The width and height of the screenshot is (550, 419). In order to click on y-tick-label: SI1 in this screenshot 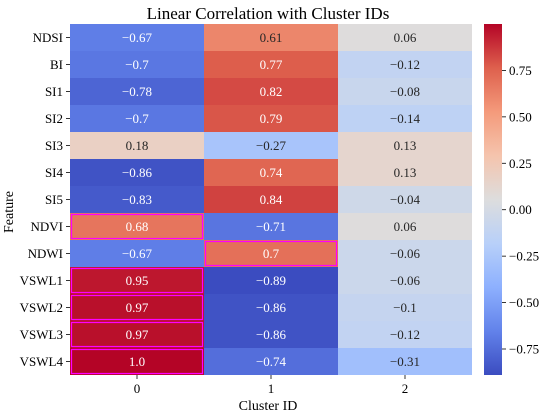, I will do `click(54, 91)`.